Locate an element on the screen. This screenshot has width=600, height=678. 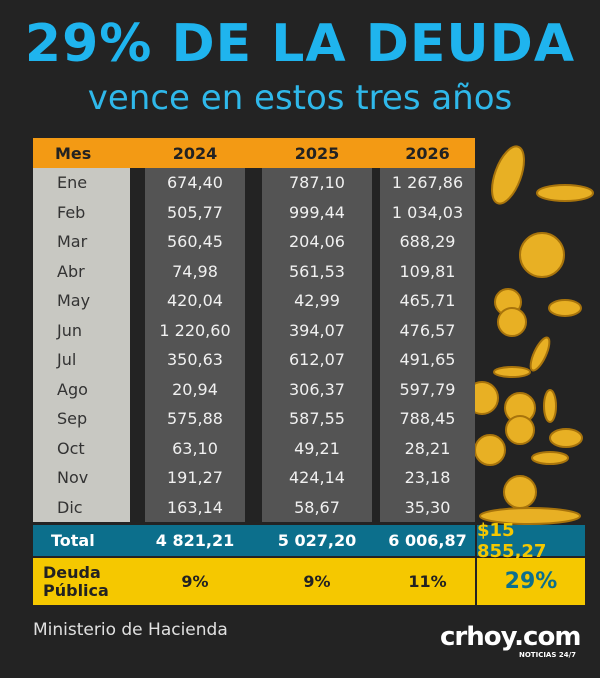
amount-cell: 394,07 is located at coordinates (317, 330).